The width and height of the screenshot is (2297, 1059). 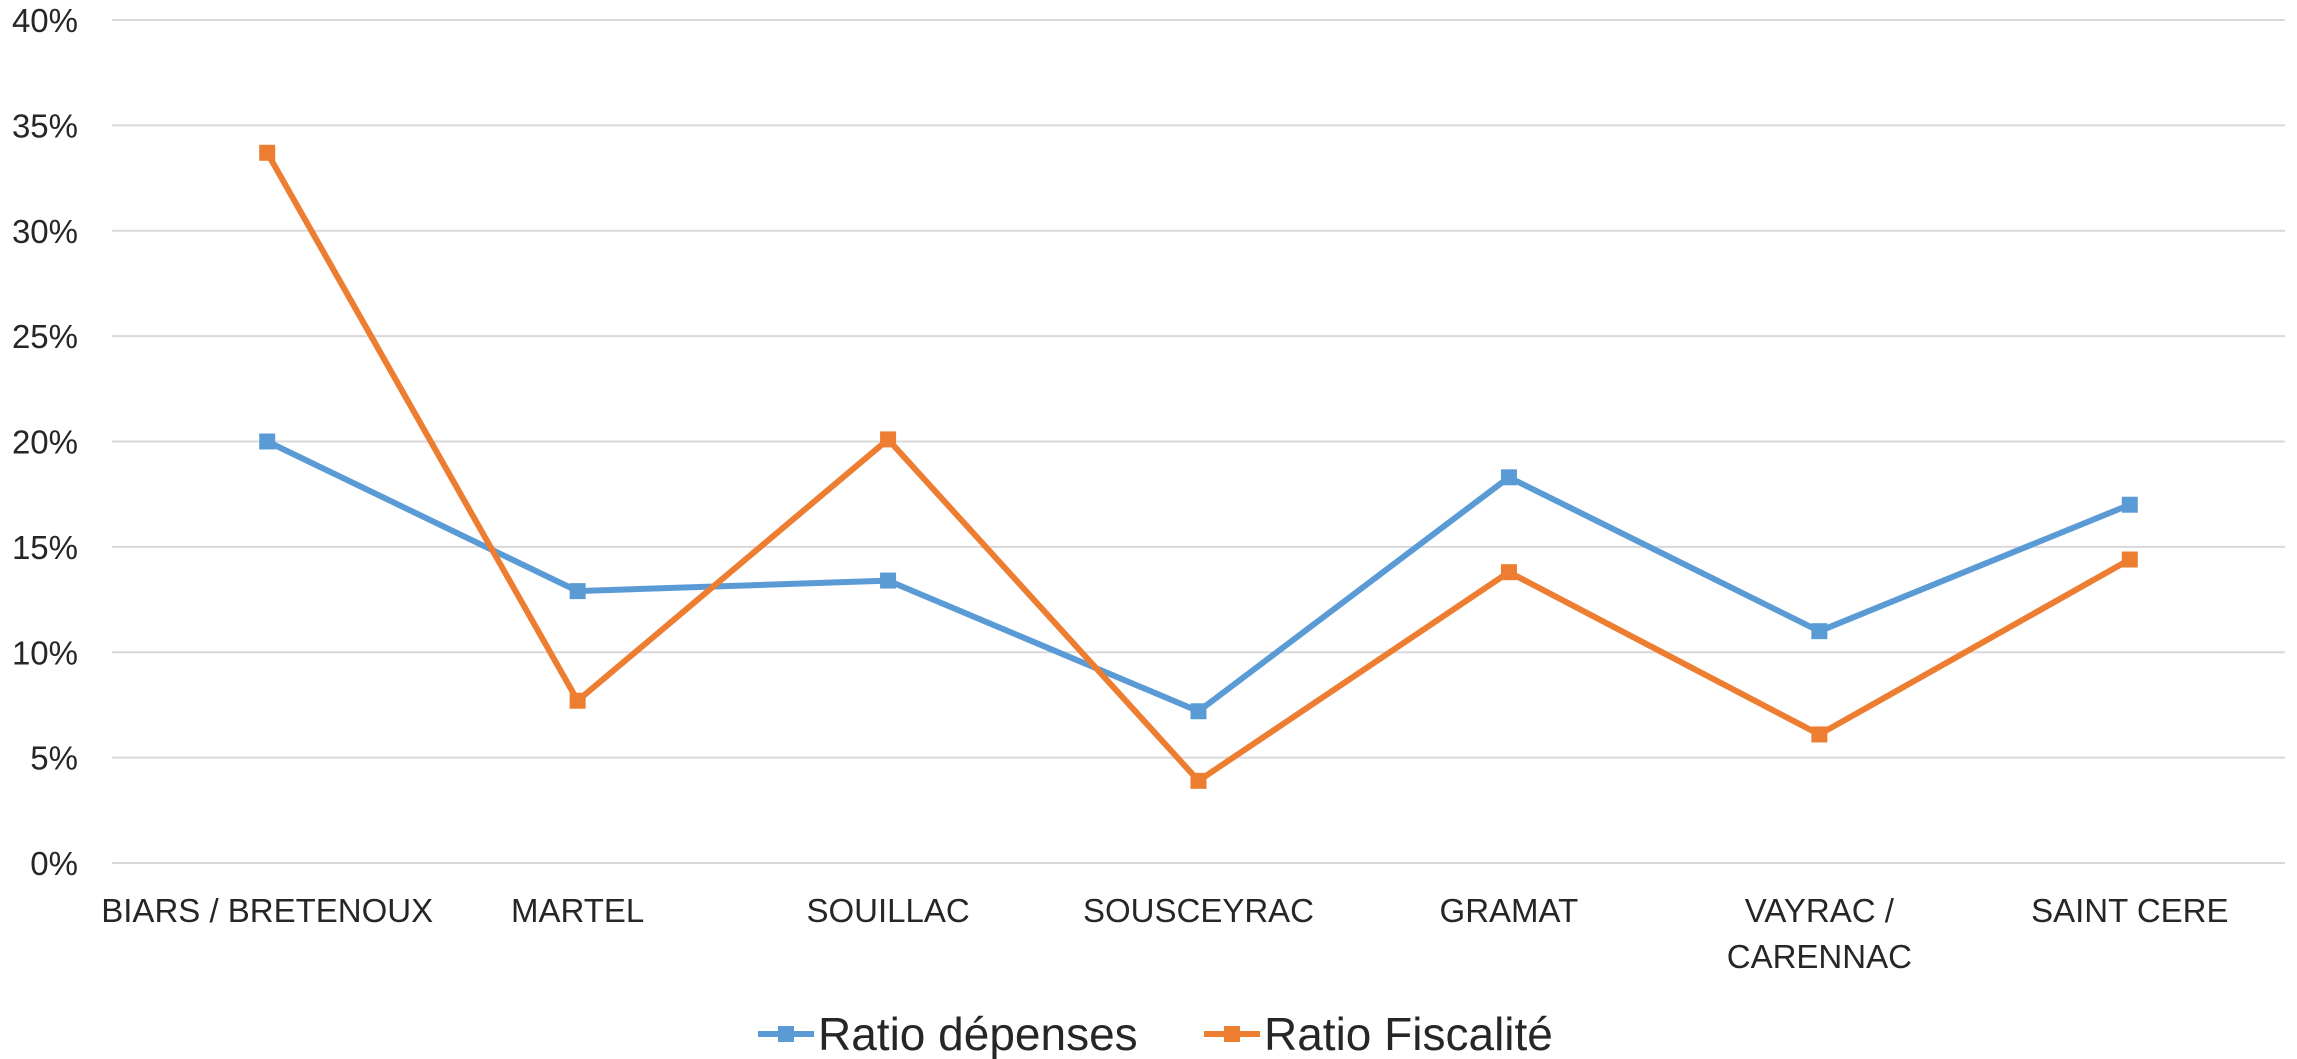 I want to click on y-tick-label: 20%, so click(x=45, y=442).